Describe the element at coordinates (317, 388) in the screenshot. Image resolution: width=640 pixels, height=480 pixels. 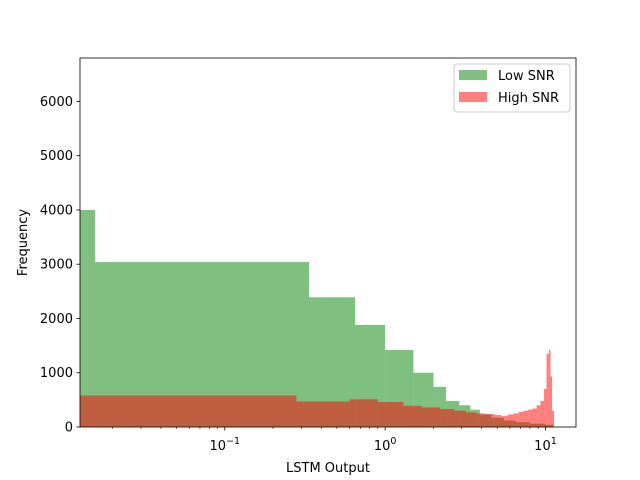
I see `high-snr-bars` at that location.